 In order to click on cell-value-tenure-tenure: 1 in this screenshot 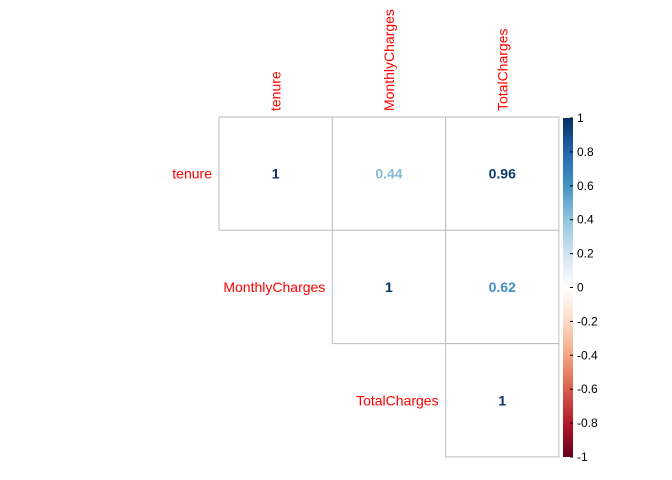, I will do `click(276, 174)`.